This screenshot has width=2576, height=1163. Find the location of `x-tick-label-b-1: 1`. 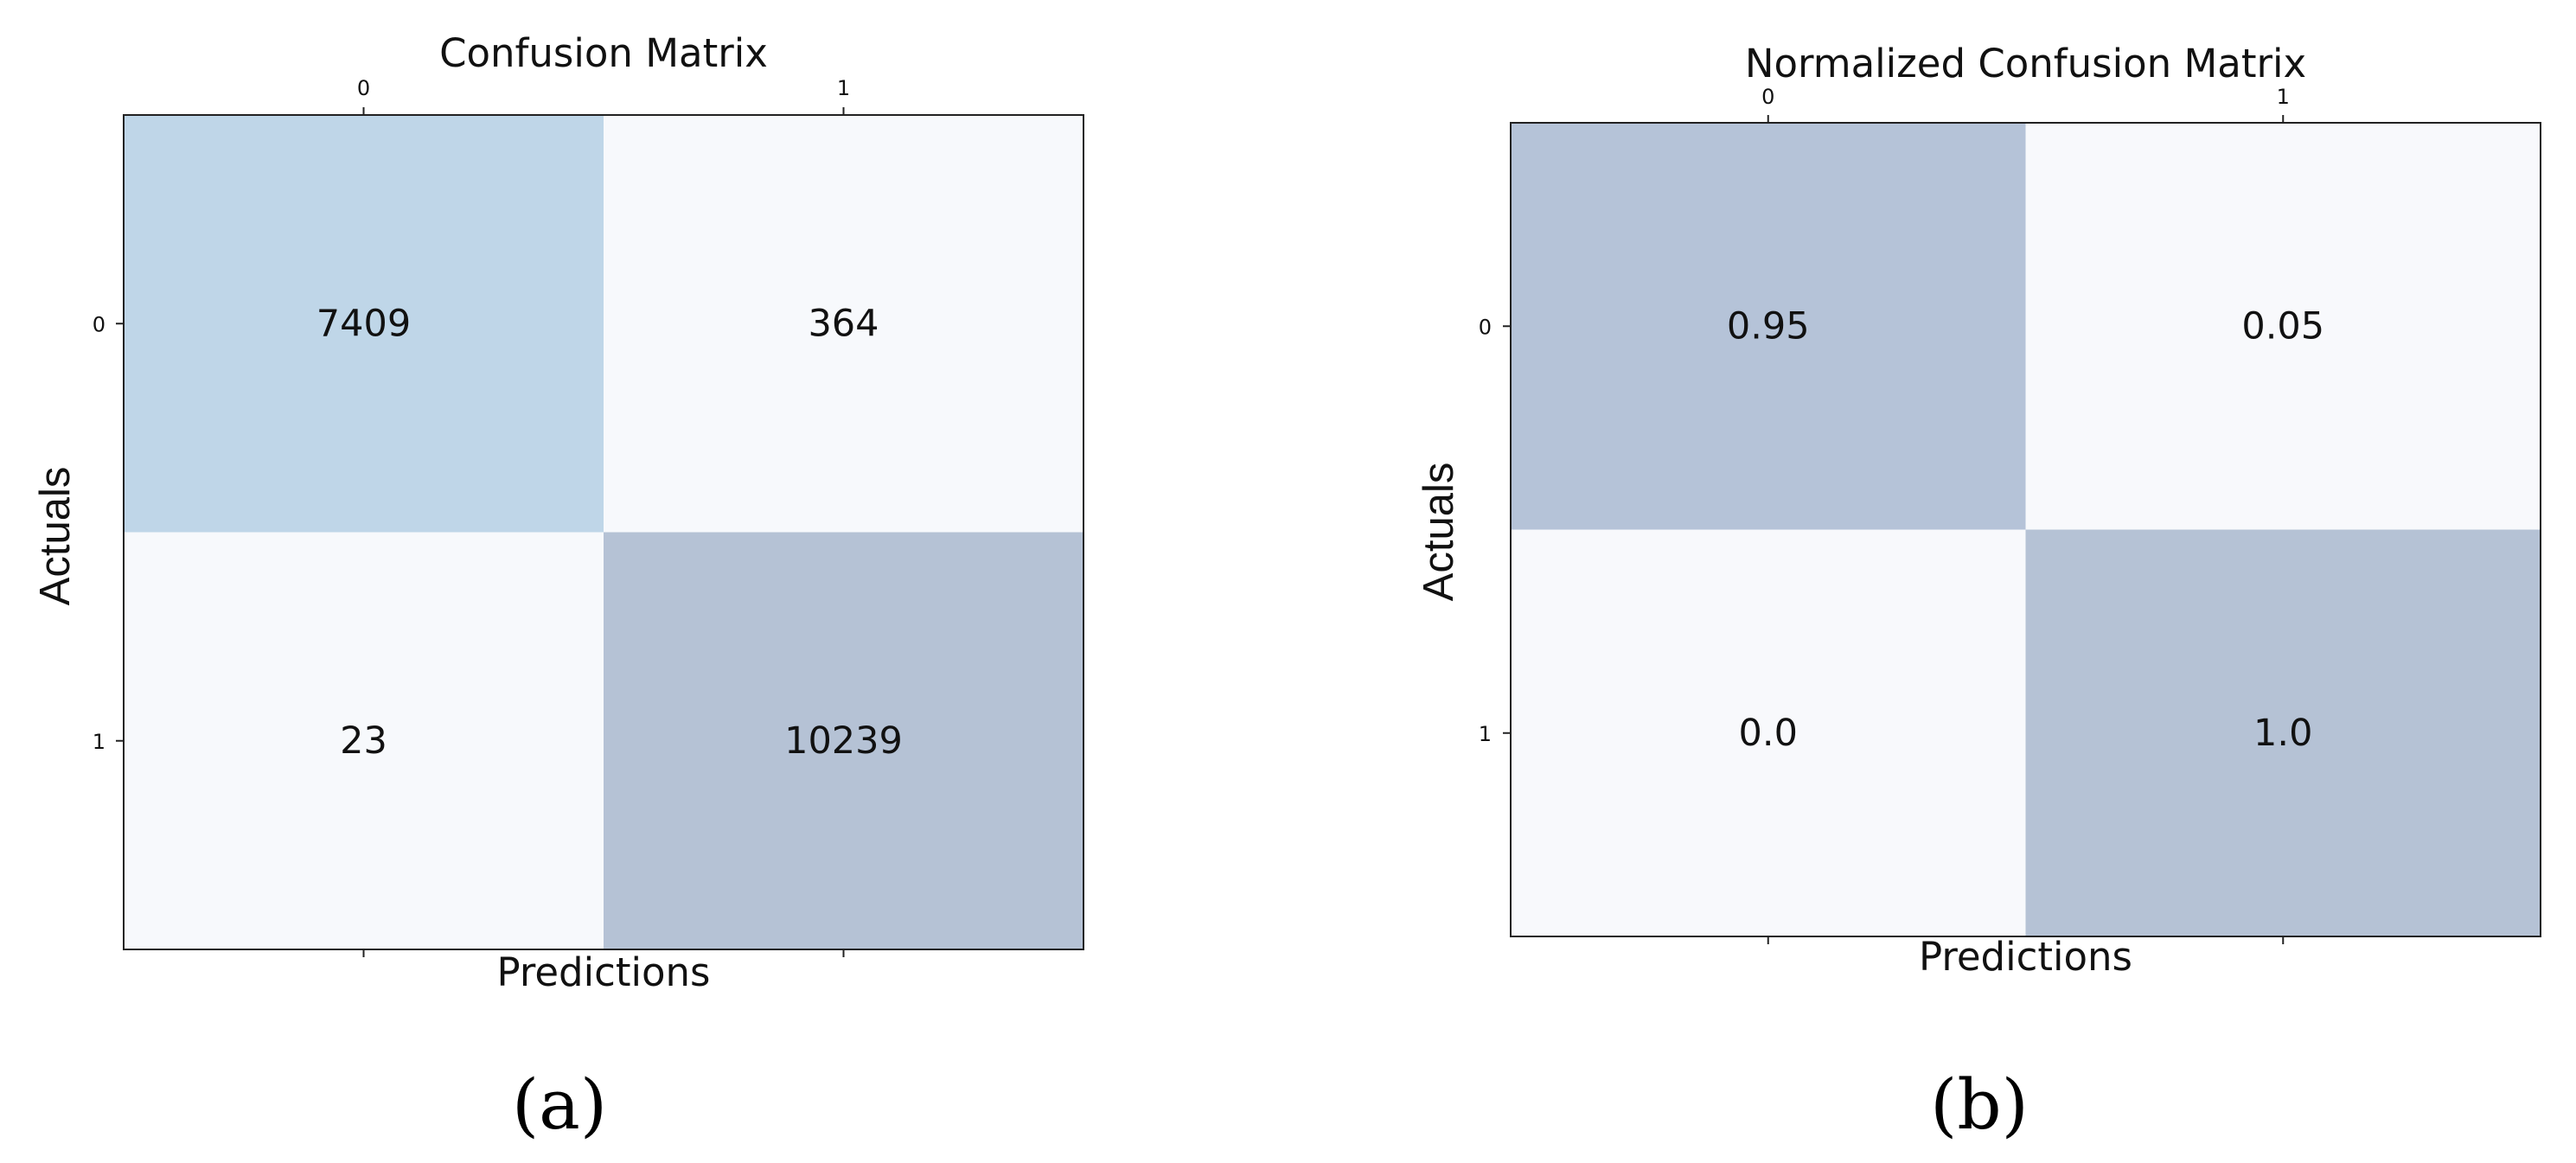

x-tick-label-b-1: 1 is located at coordinates (2284, 97).